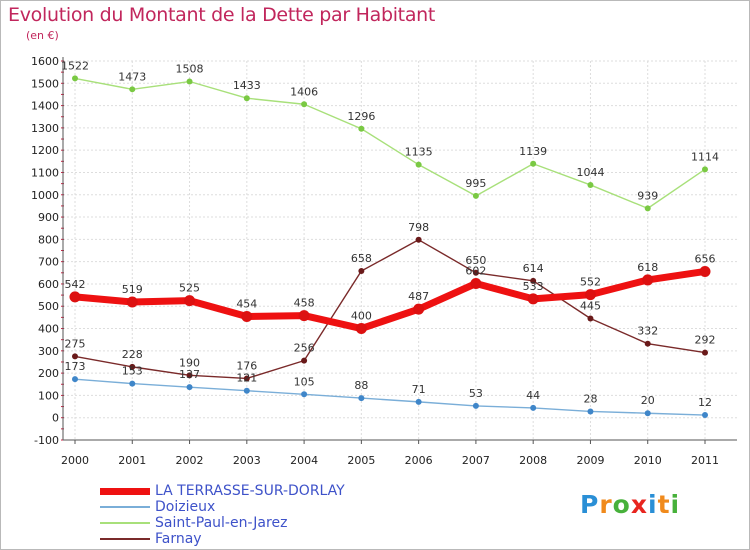 Image resolution: width=750 pixels, height=550 pixels. Describe the element at coordinates (590, 172) in the screenshot. I see `data-label-saint-paul-en-jarez: 1044` at that location.